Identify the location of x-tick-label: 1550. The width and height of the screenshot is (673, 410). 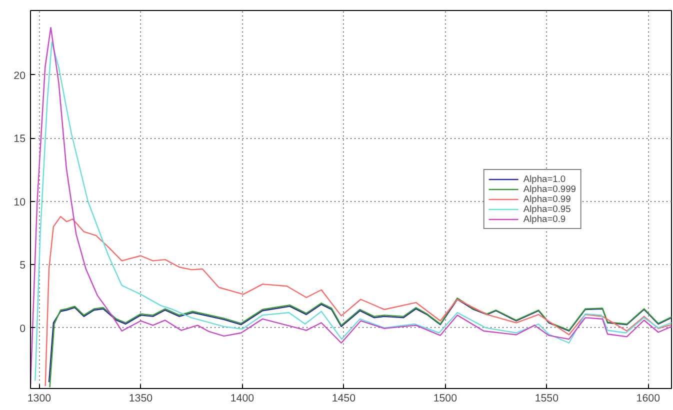
(546, 398).